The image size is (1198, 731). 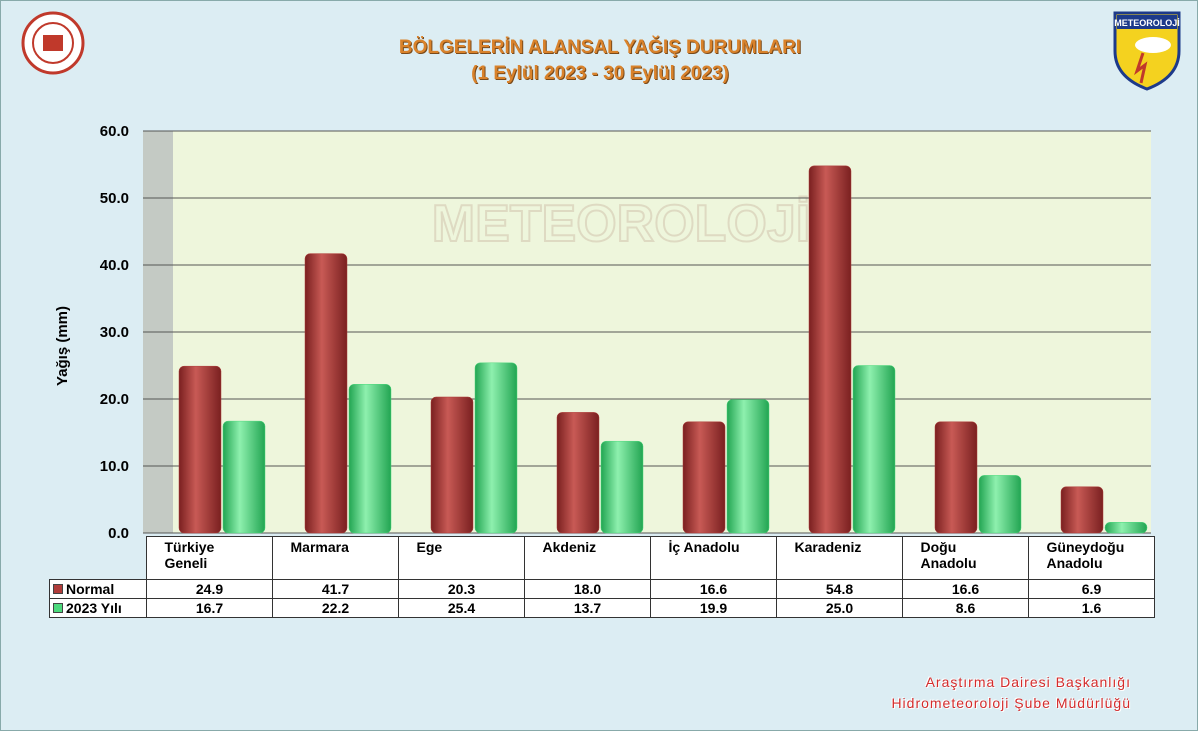 I want to click on data-label: 6.9, so click(x=1091, y=589).